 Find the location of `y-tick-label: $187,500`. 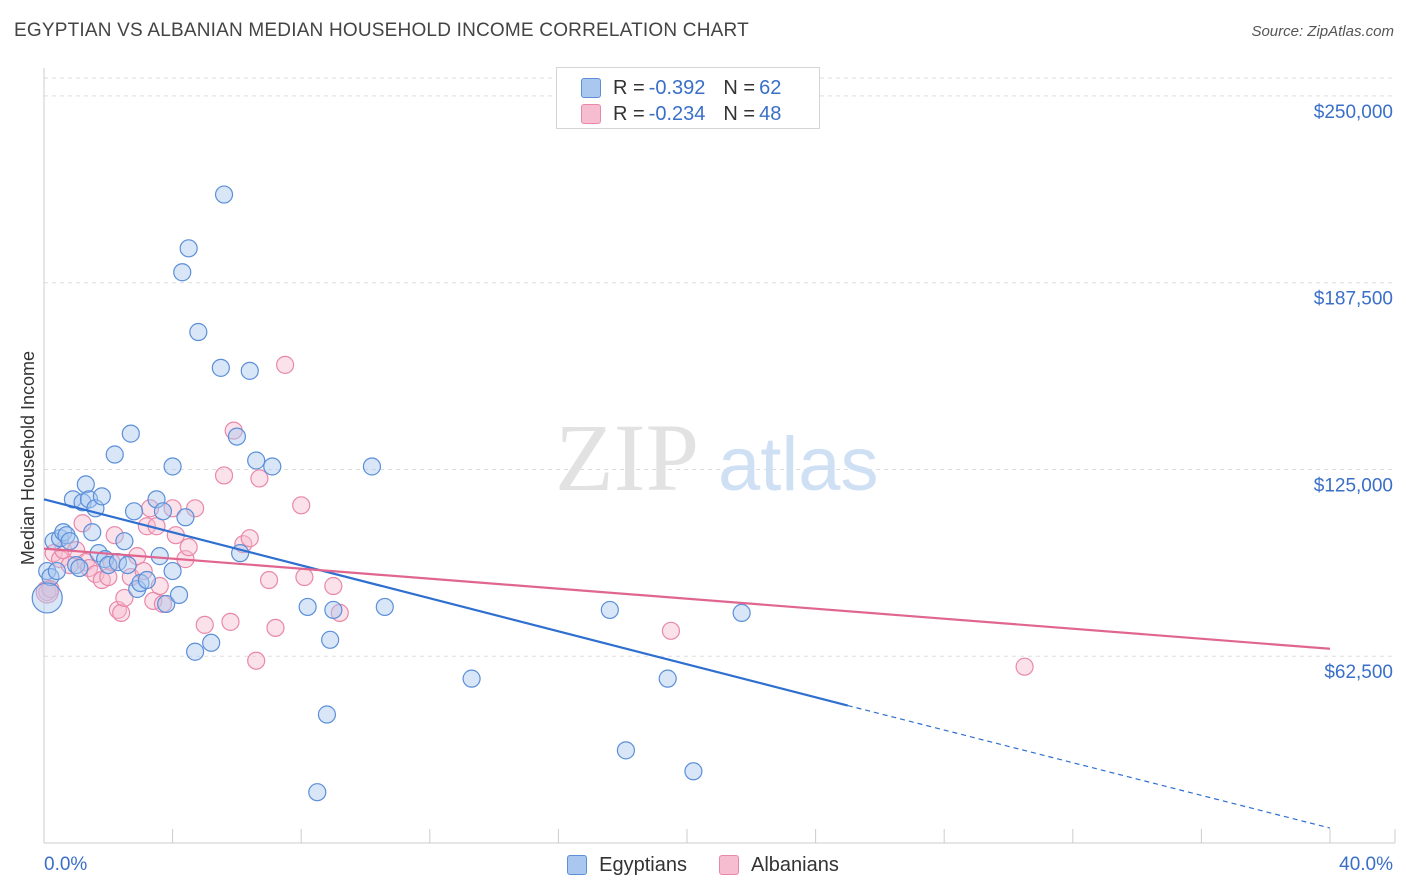

y-tick-label: $187,500 is located at coordinates (1353, 299).